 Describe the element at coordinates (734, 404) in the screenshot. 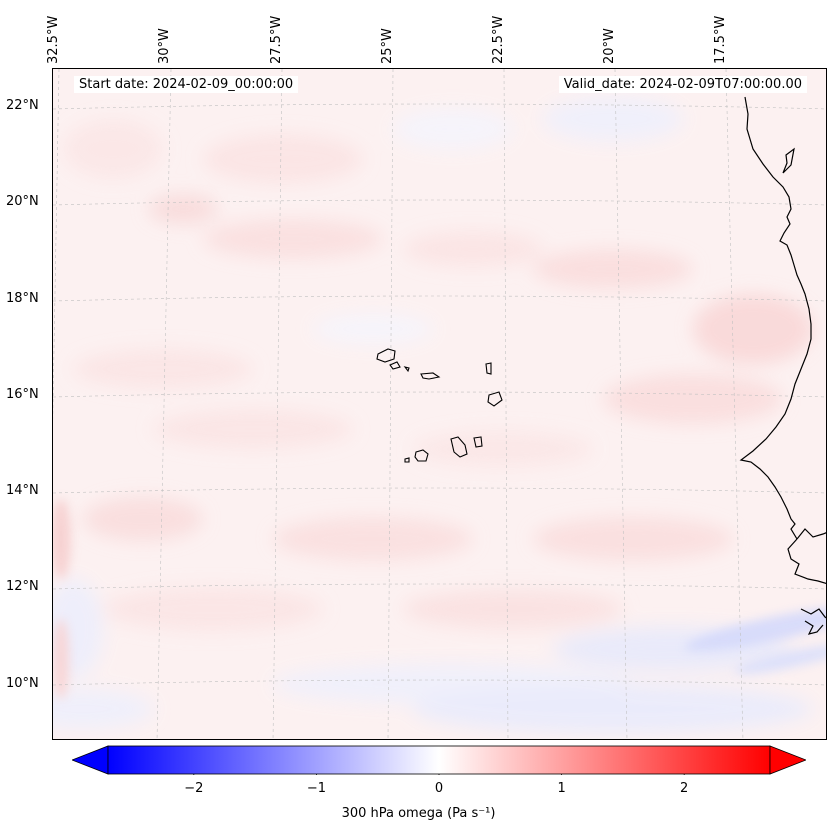

I see `gridline-lon-17-5w` at that location.